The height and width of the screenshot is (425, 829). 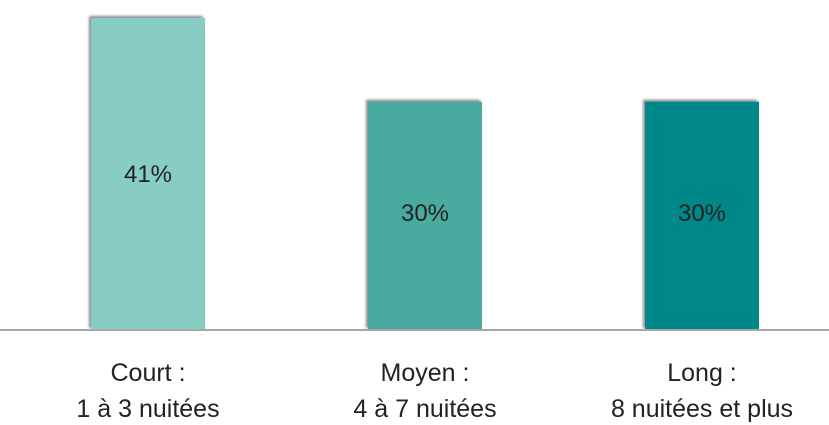 What do you see at coordinates (702, 409) in the screenshot?
I see `category-sublabel: 8 nuitées et plus` at bounding box center [702, 409].